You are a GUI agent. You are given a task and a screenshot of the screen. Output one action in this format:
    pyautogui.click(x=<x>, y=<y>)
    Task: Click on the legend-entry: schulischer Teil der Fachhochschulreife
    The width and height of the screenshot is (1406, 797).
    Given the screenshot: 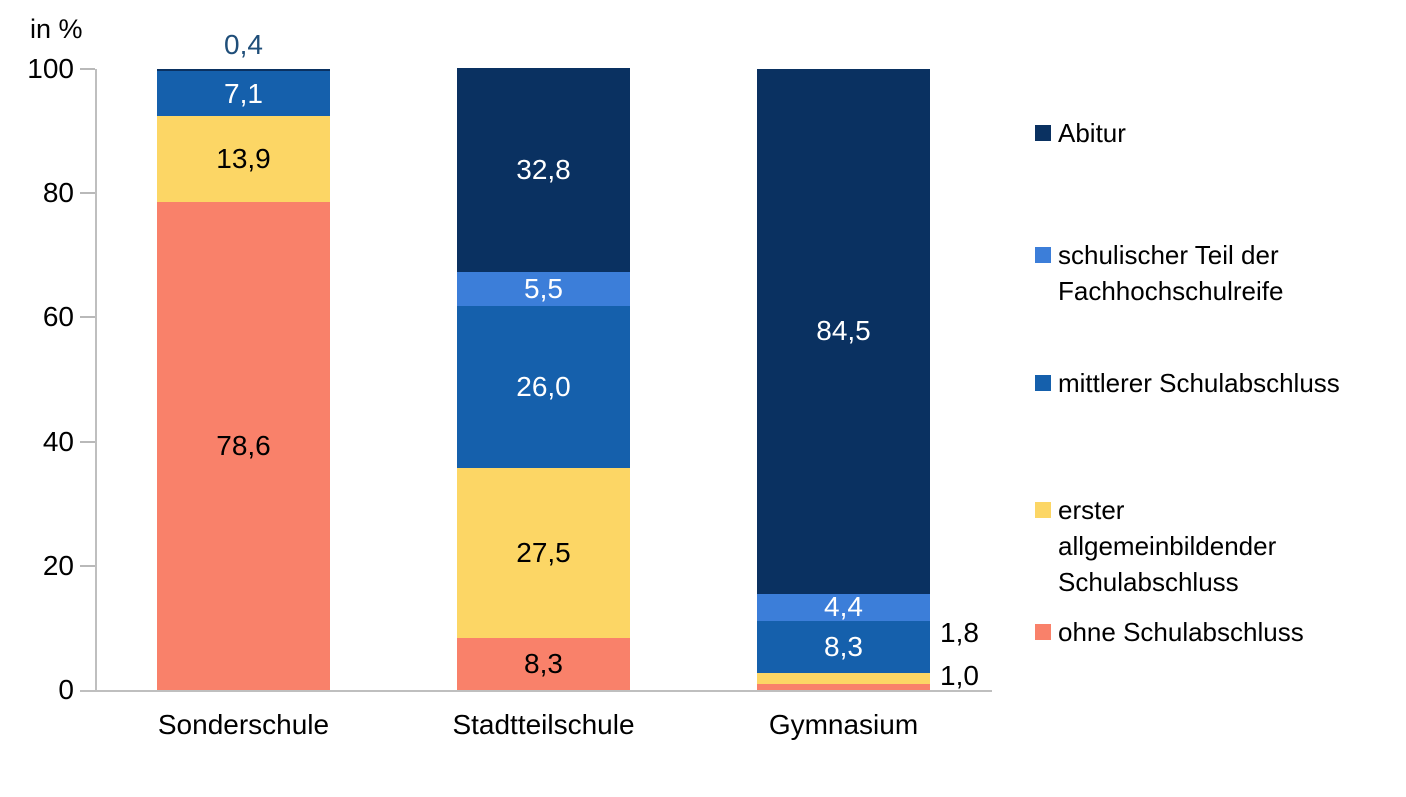 What is the action you would take?
    pyautogui.click(x=1215, y=273)
    